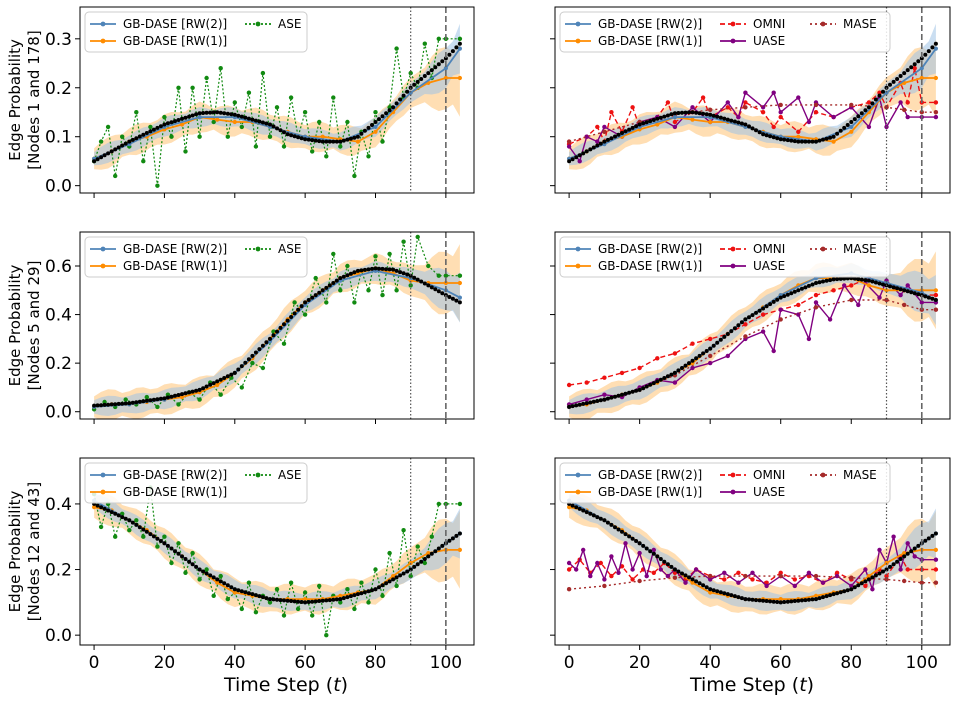 This screenshot has width=959, height=701. What do you see at coordinates (34, 551) in the screenshot?
I see `y-axis-label-line: [Nodes 12 and 43]` at bounding box center [34, 551].